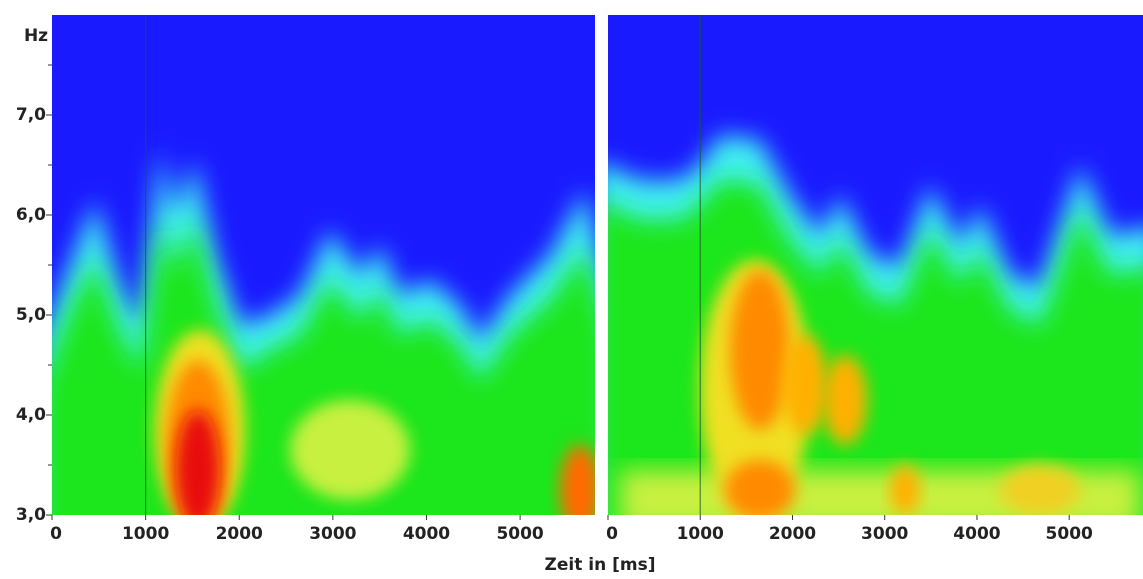  What do you see at coordinates (600, 565) in the screenshot?
I see `x-axis-label: Zeit in [ms]` at bounding box center [600, 565].